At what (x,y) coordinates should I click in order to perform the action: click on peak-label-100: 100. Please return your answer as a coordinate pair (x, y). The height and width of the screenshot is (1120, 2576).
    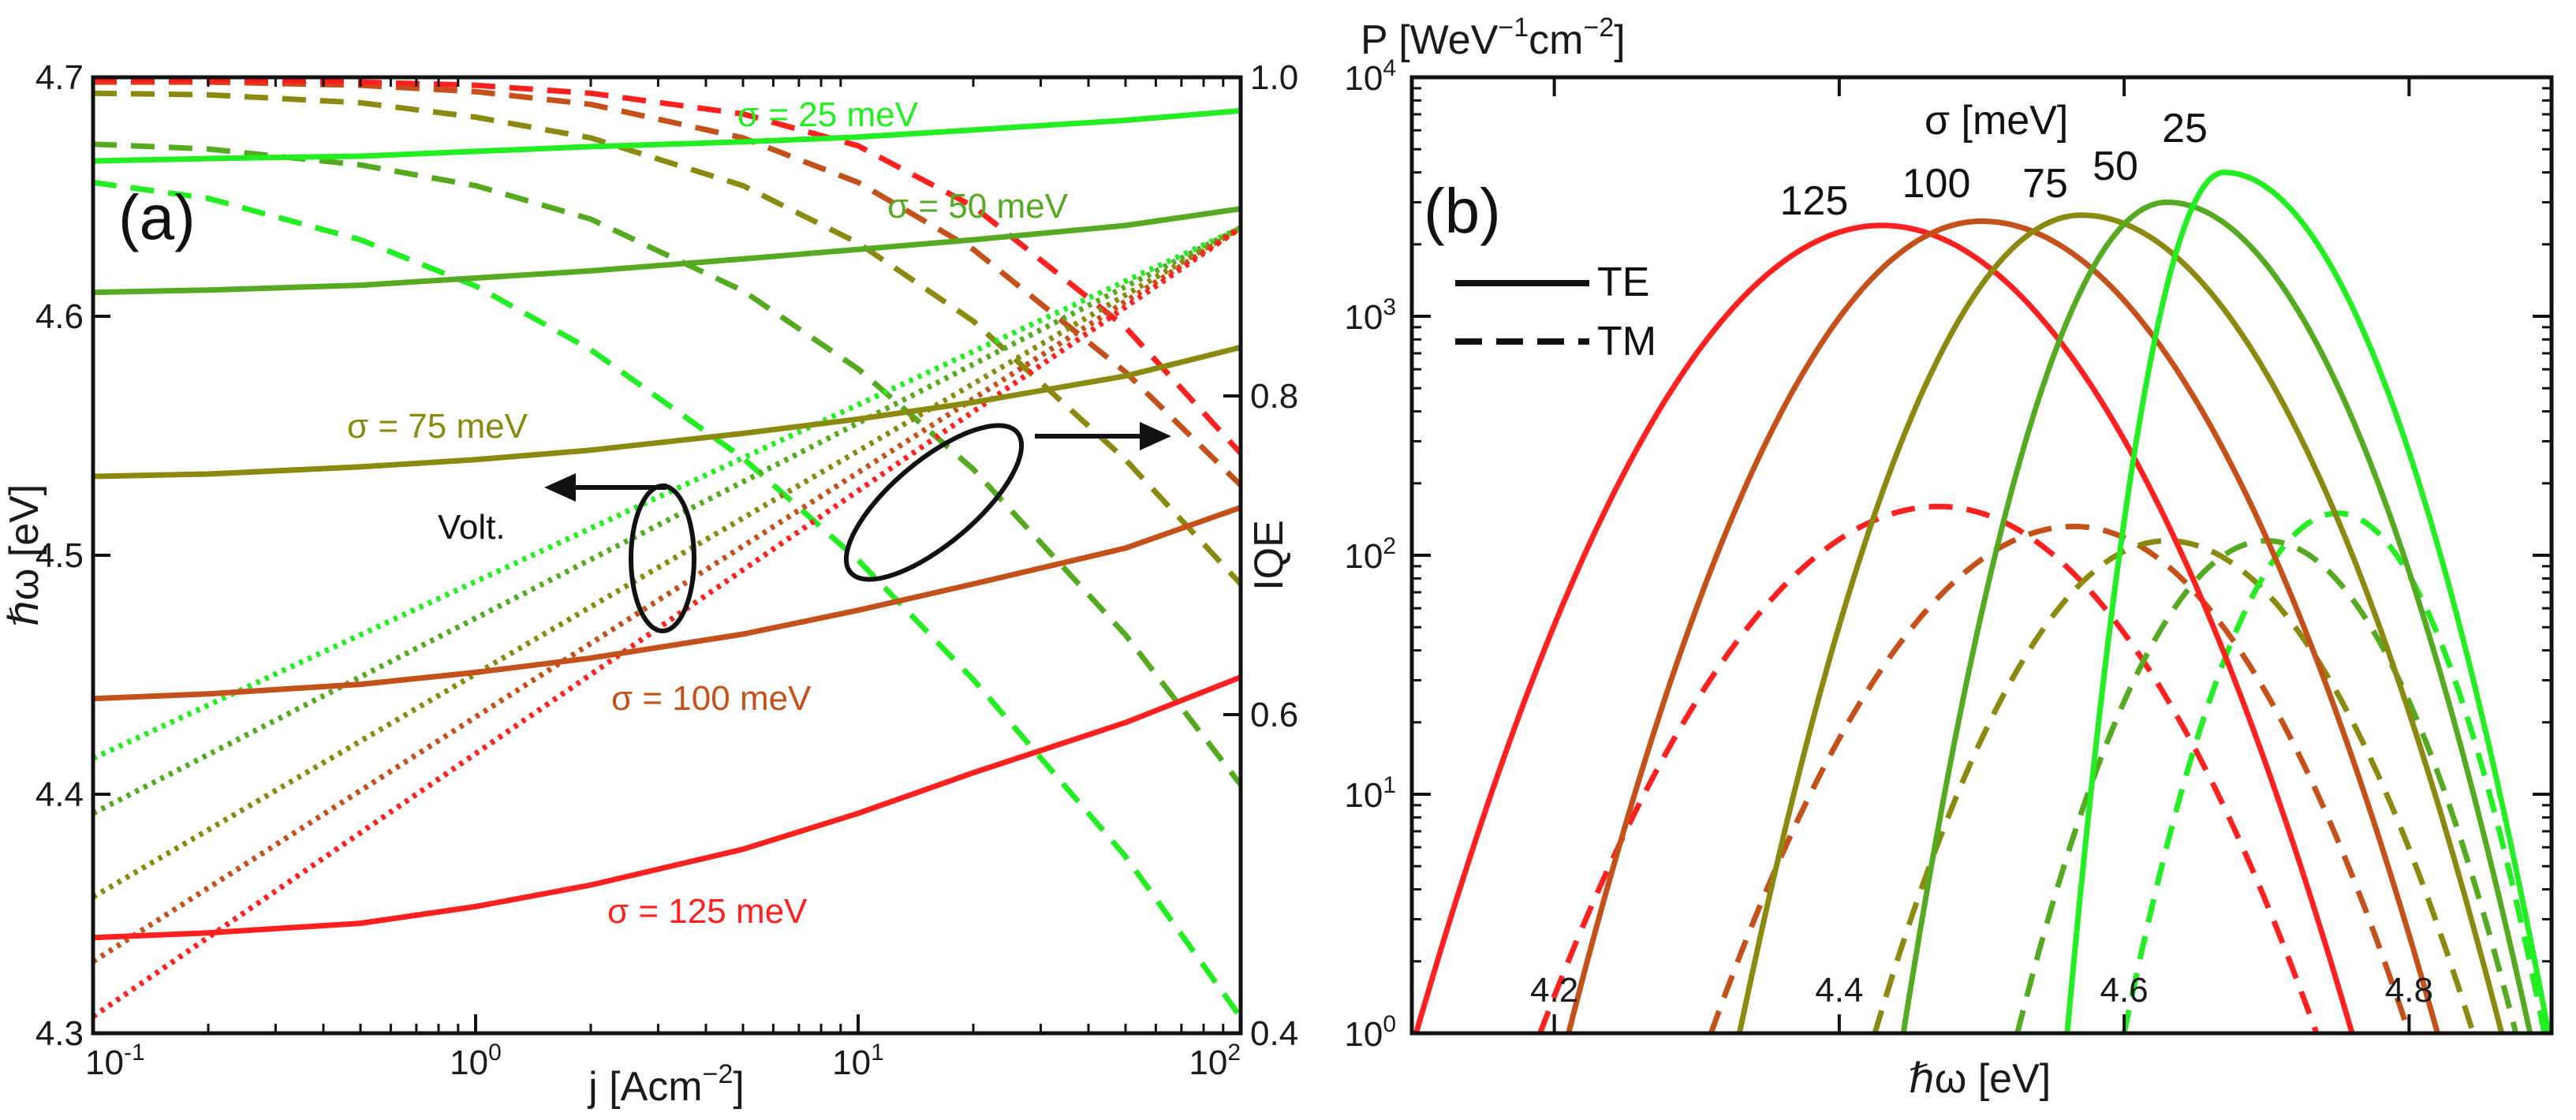
    Looking at the image, I should click on (1936, 184).